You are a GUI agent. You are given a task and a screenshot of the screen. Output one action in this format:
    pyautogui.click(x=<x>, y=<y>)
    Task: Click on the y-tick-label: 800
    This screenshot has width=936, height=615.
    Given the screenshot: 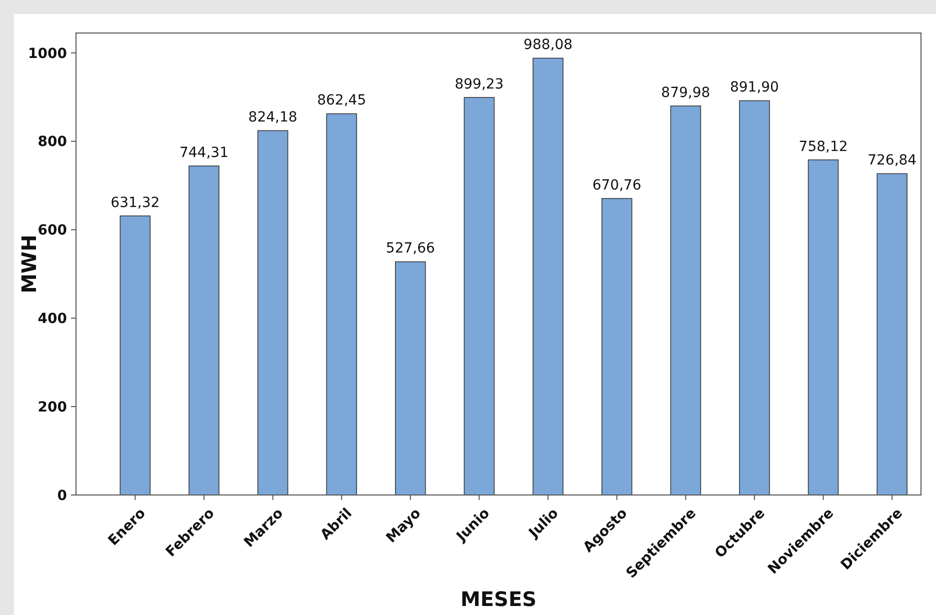 What is the action you would take?
    pyautogui.click(x=53, y=142)
    